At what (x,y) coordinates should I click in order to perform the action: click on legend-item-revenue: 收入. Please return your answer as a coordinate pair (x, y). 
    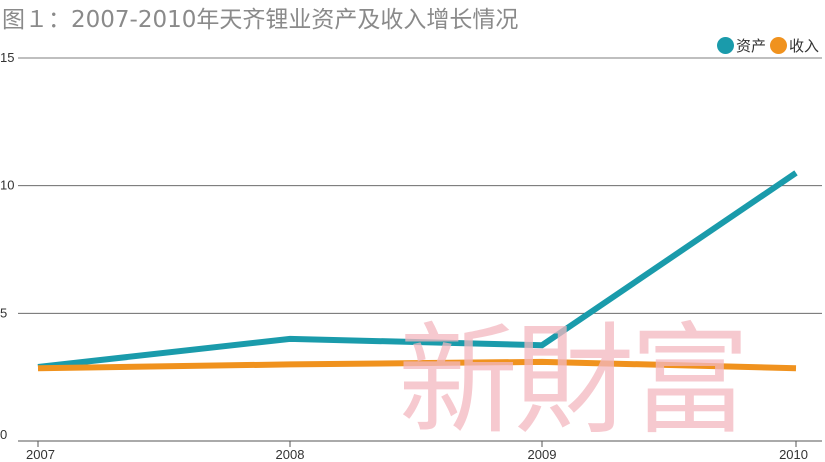
    Looking at the image, I should click on (794, 45).